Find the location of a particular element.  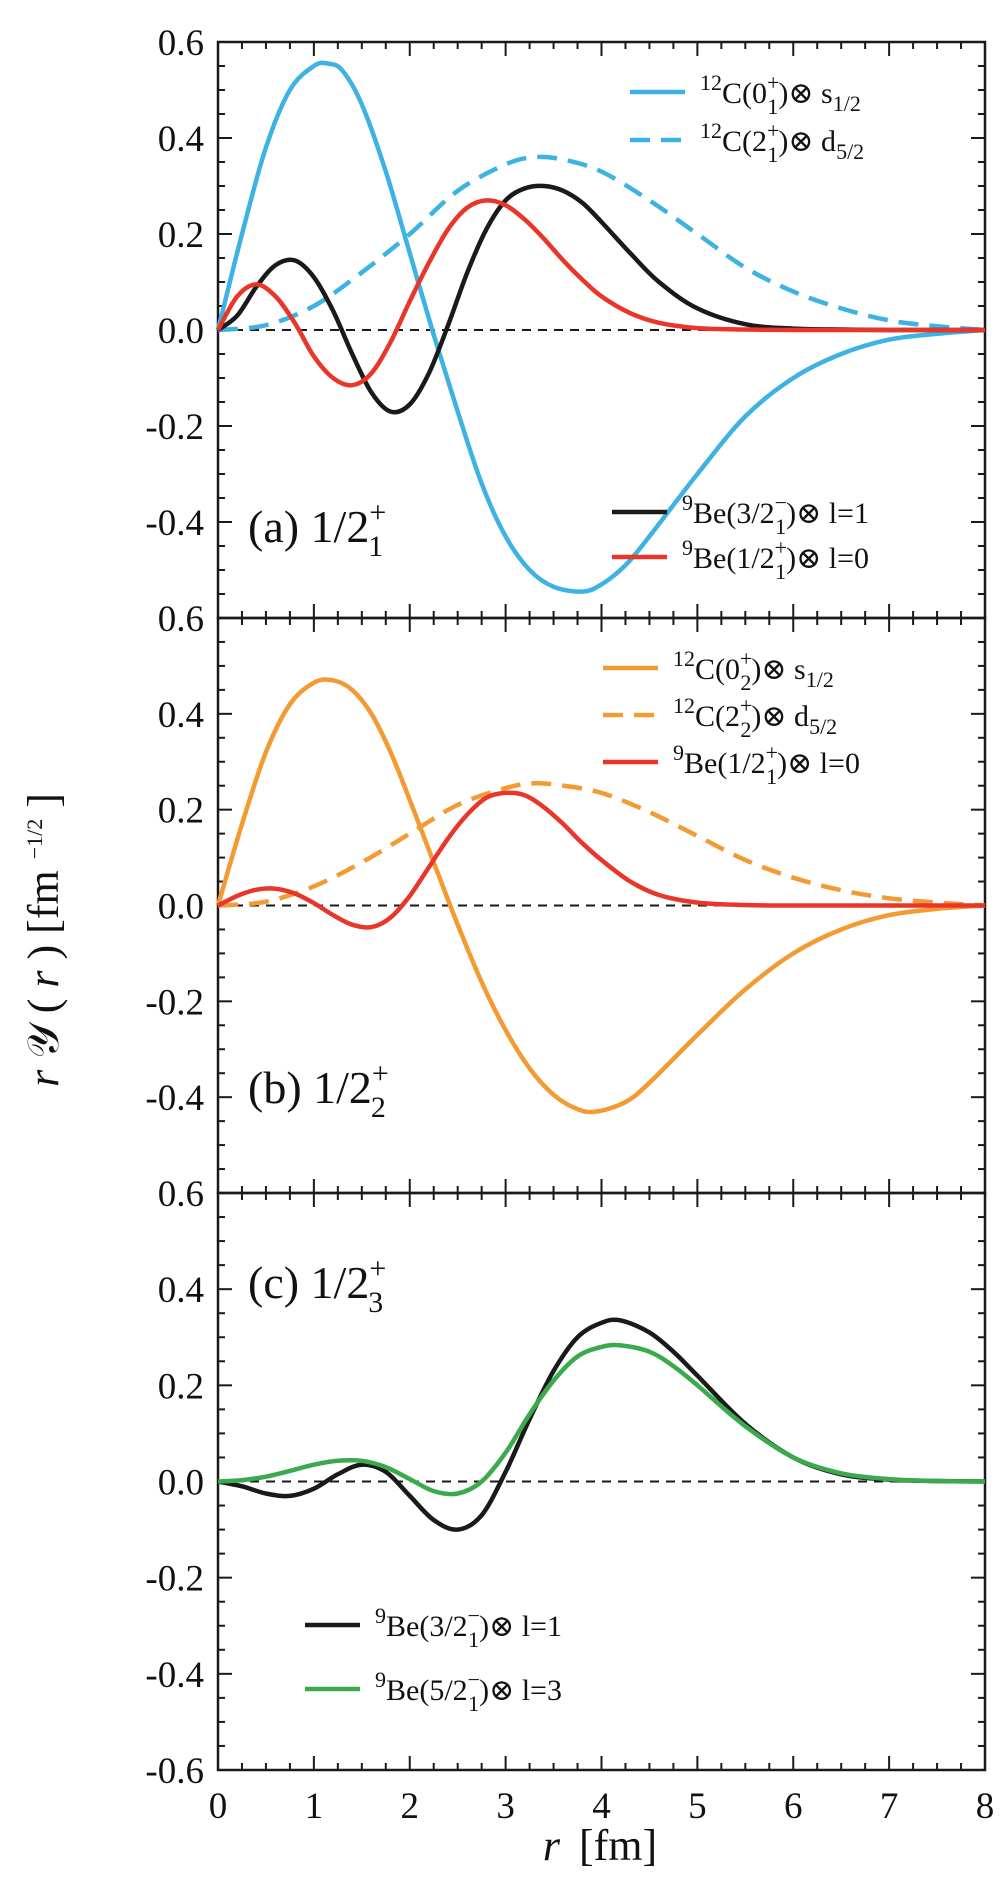

legend-label-b-0-main: C(0 is located at coordinates (717, 669).